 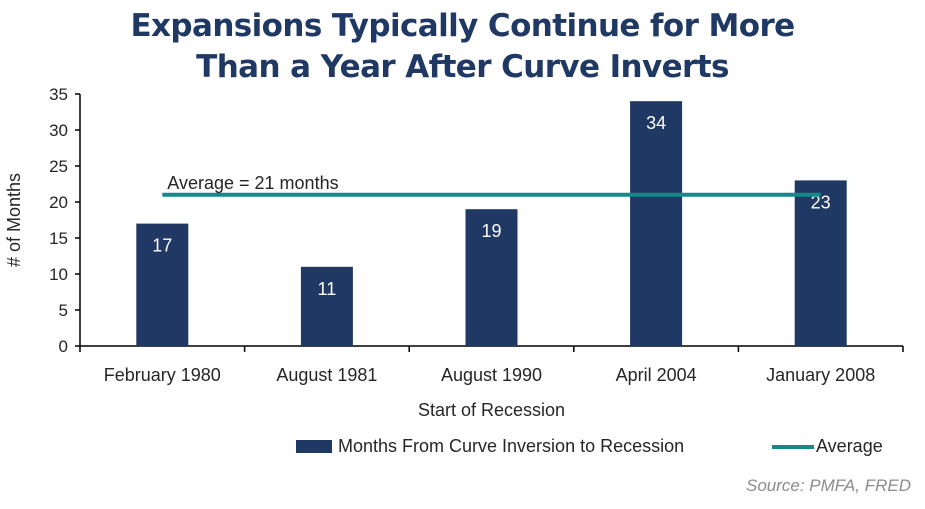 What do you see at coordinates (491, 375) in the screenshot?
I see `x-tick-label-2: August 1990` at bounding box center [491, 375].